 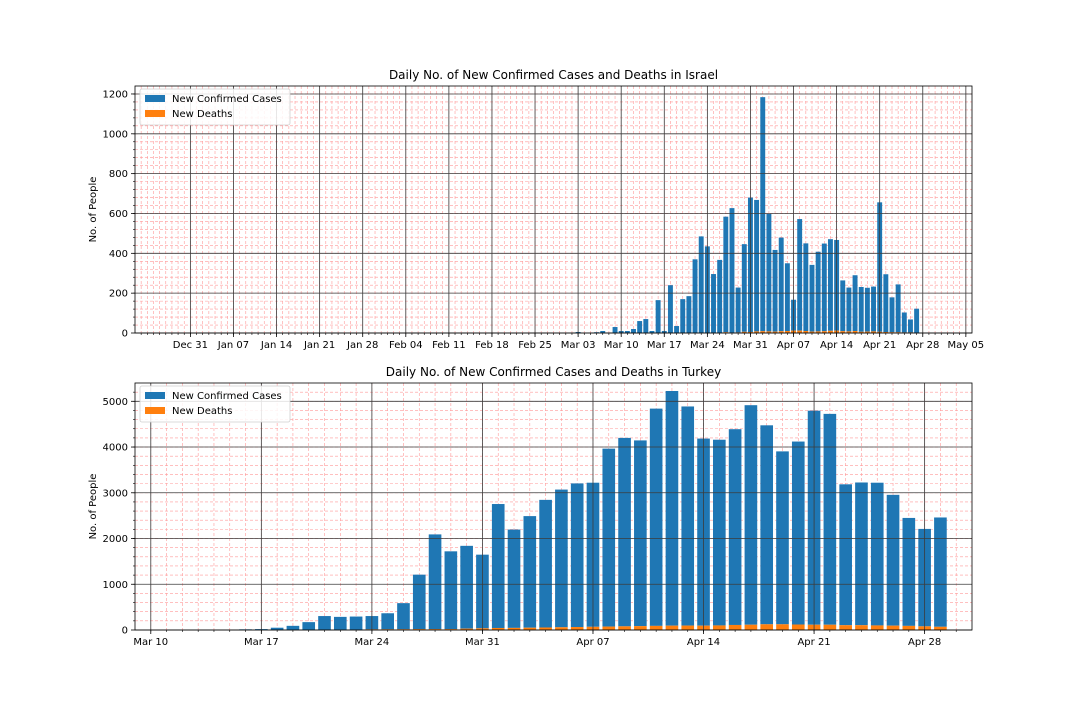 I want to click on x-tick-label: Jan 21, so click(x=319, y=345).